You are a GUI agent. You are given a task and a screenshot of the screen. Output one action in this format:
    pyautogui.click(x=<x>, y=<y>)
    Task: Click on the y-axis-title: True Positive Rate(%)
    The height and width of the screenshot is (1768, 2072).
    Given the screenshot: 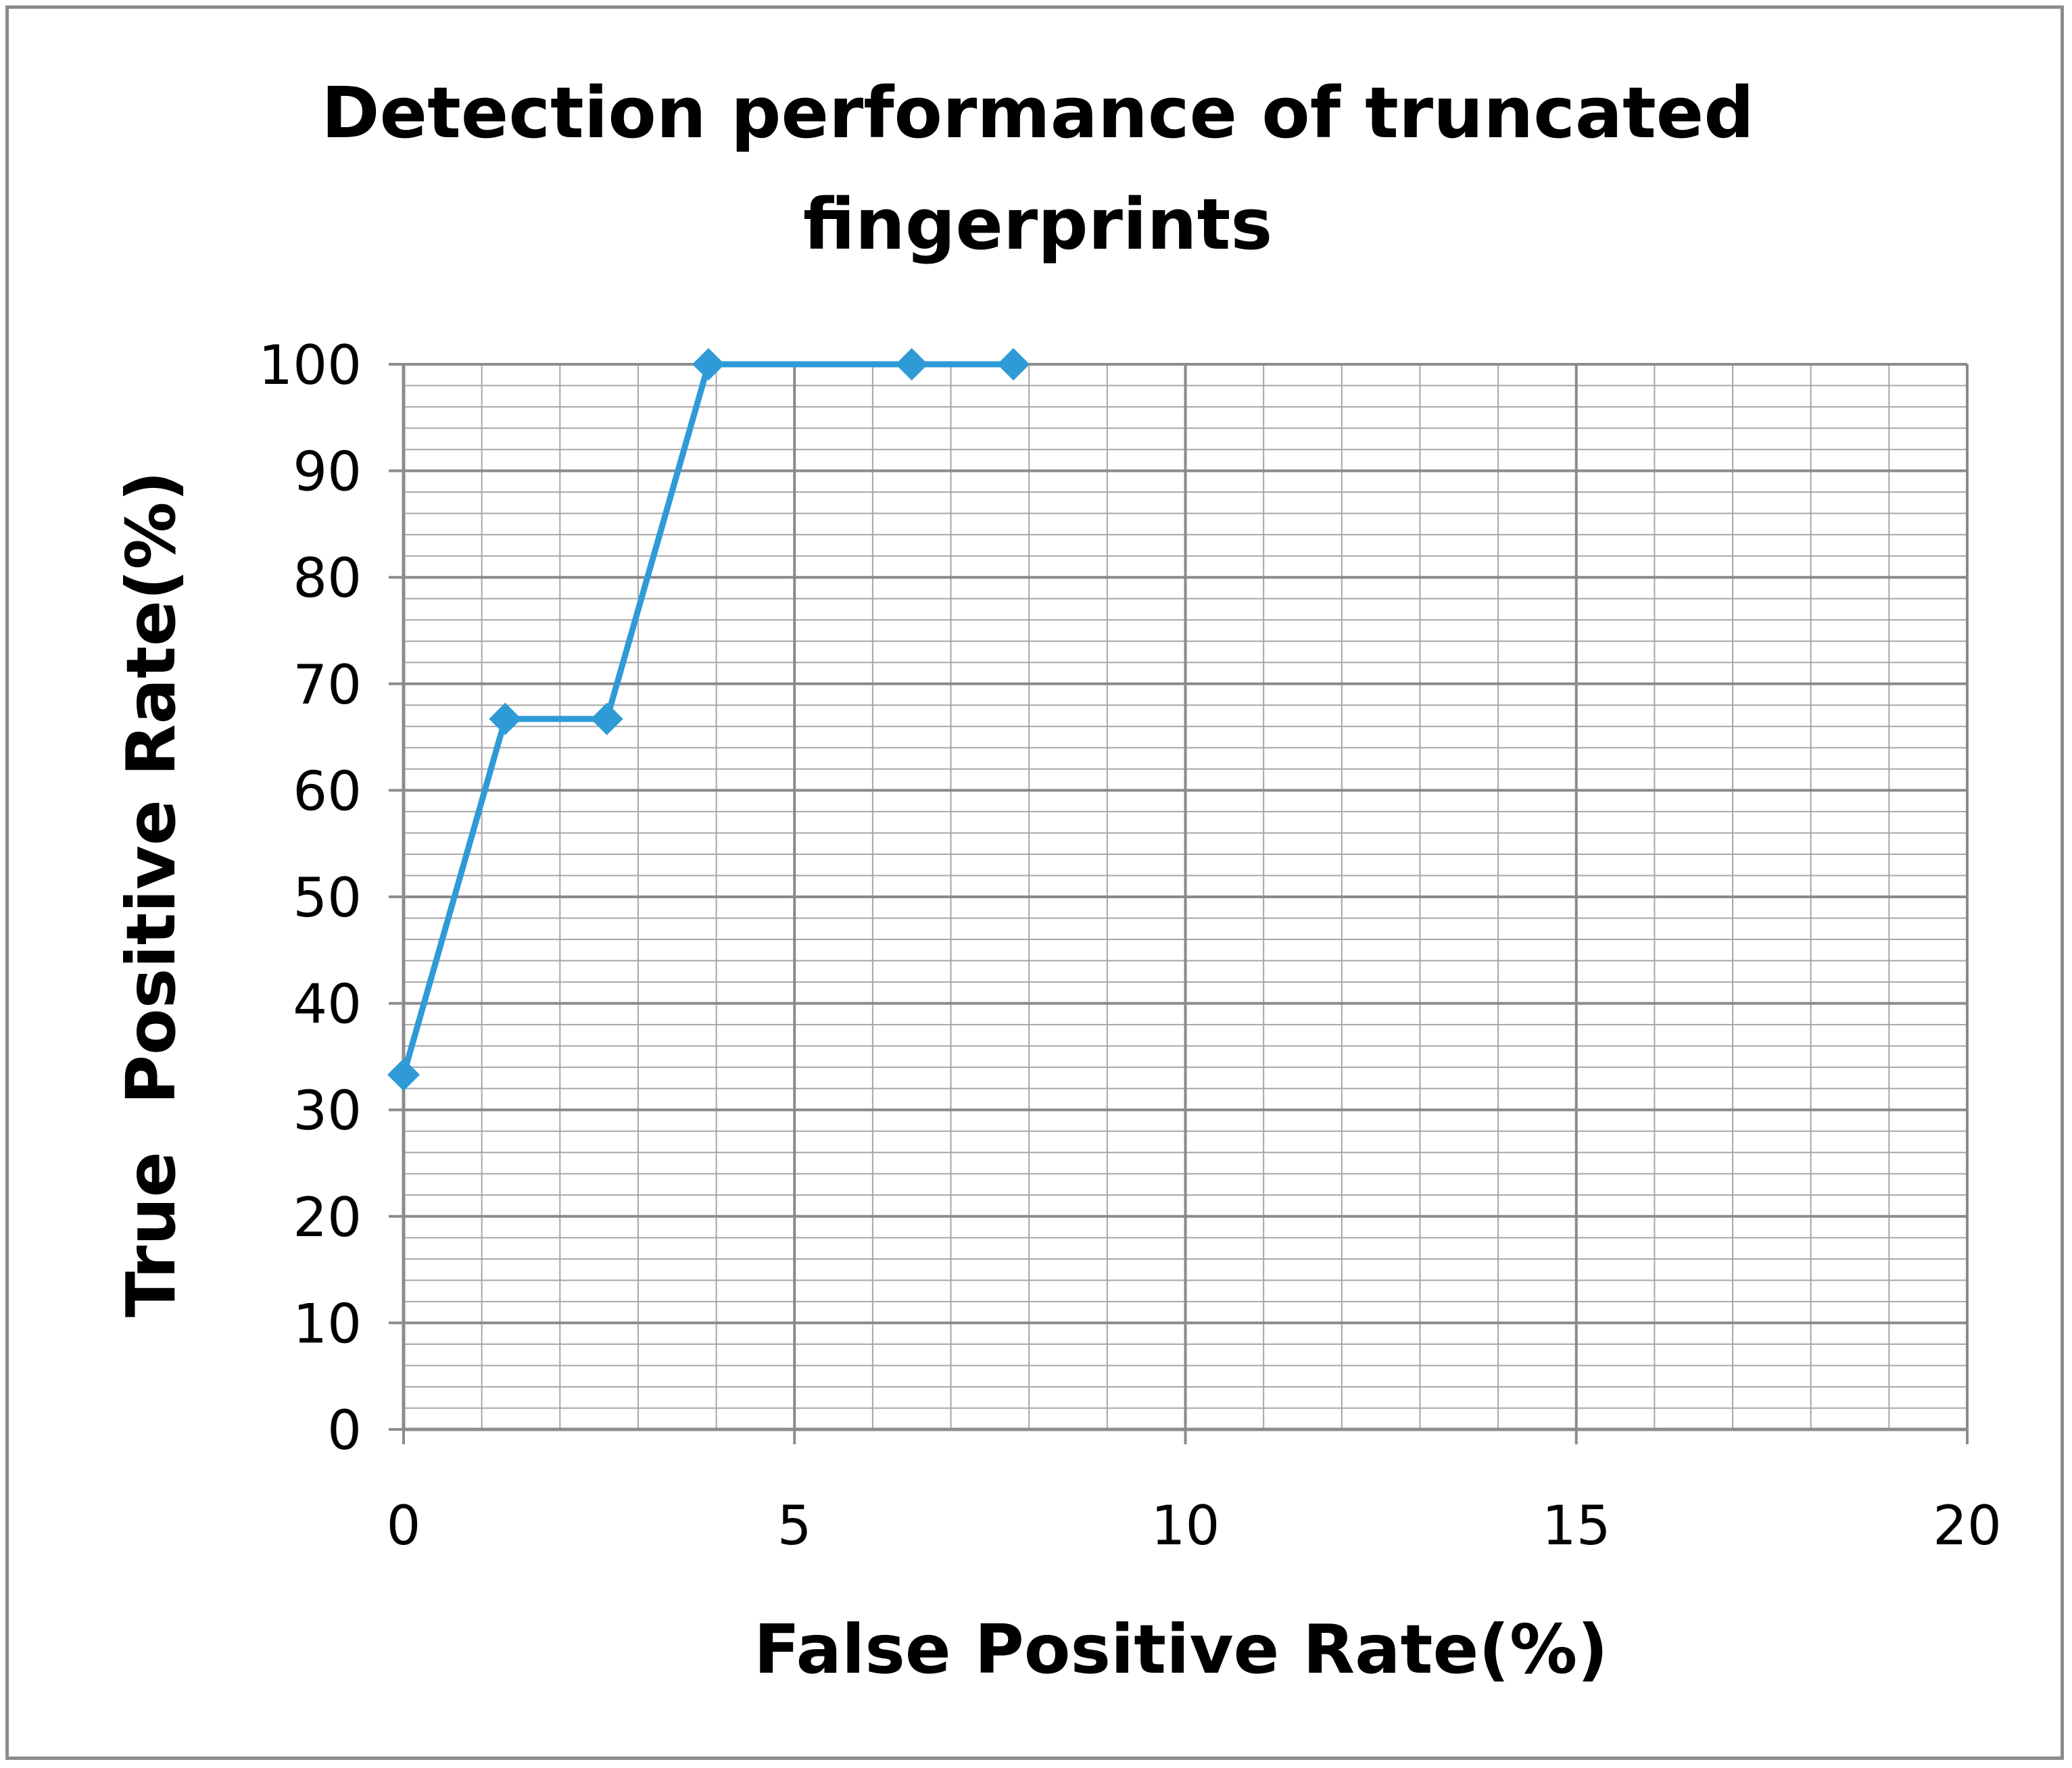 What is the action you would take?
    pyautogui.click(x=151, y=895)
    